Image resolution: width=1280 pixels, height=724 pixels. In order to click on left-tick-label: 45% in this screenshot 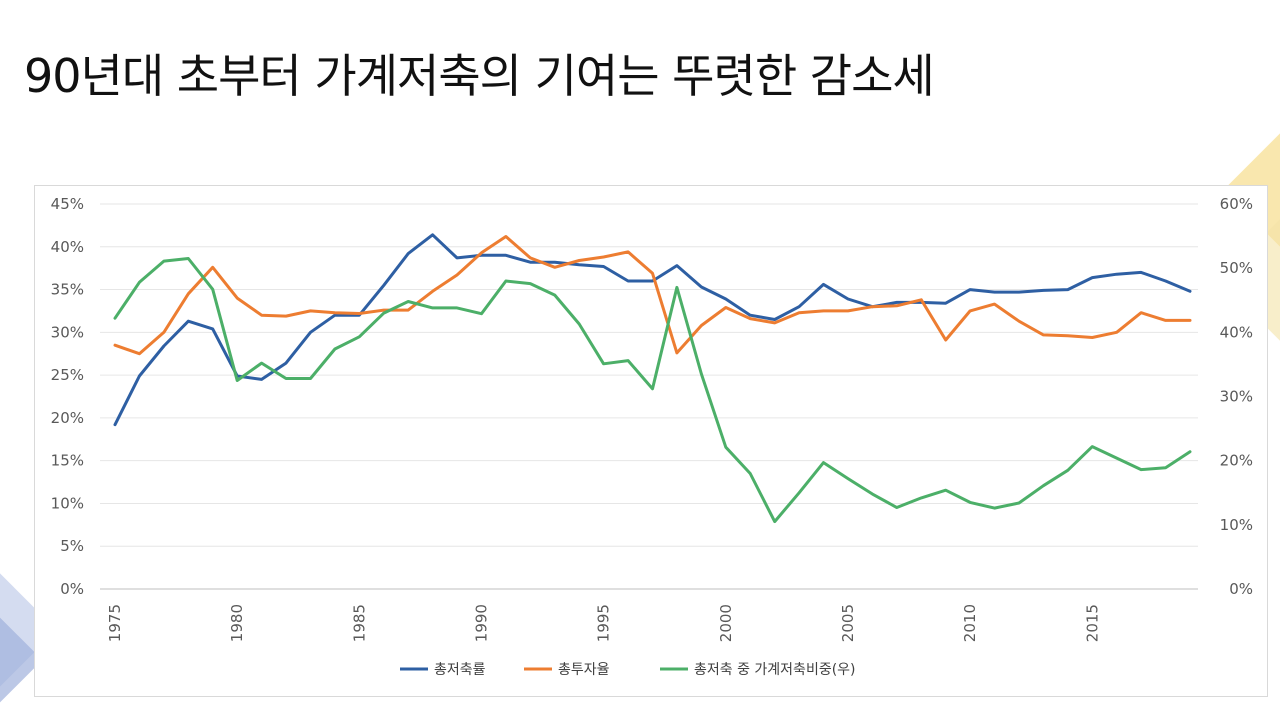, I will do `click(67, 204)`.